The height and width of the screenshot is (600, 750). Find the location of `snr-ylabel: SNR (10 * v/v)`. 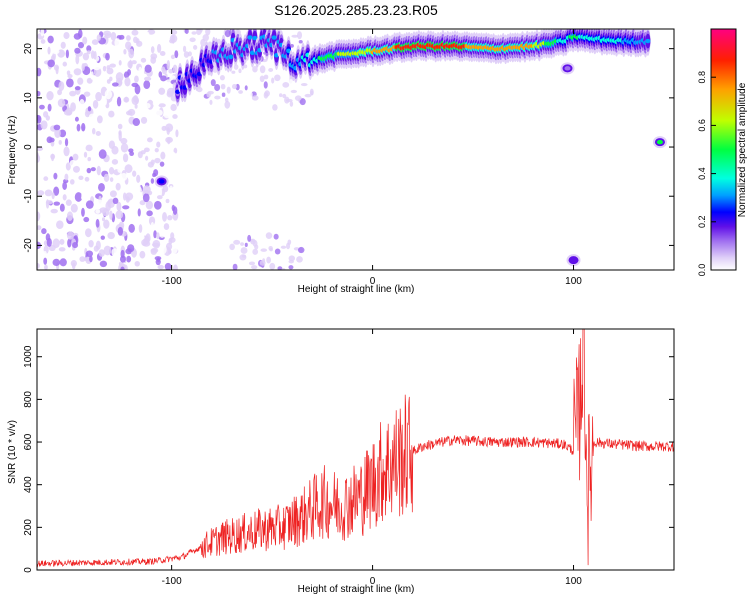

snr-ylabel: SNR (10 * v/v) is located at coordinates (12, 452).